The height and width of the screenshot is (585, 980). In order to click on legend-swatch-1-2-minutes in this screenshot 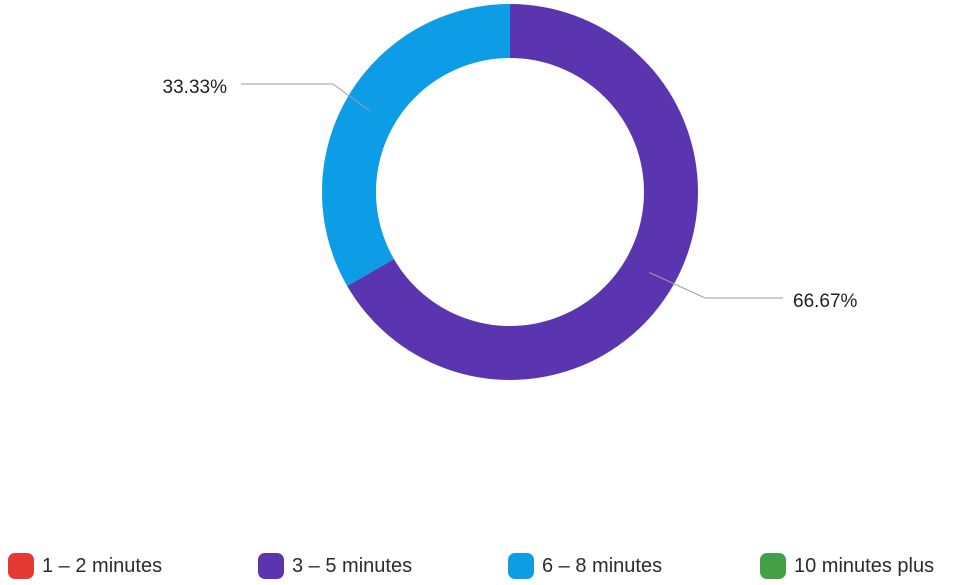, I will do `click(21, 566)`.